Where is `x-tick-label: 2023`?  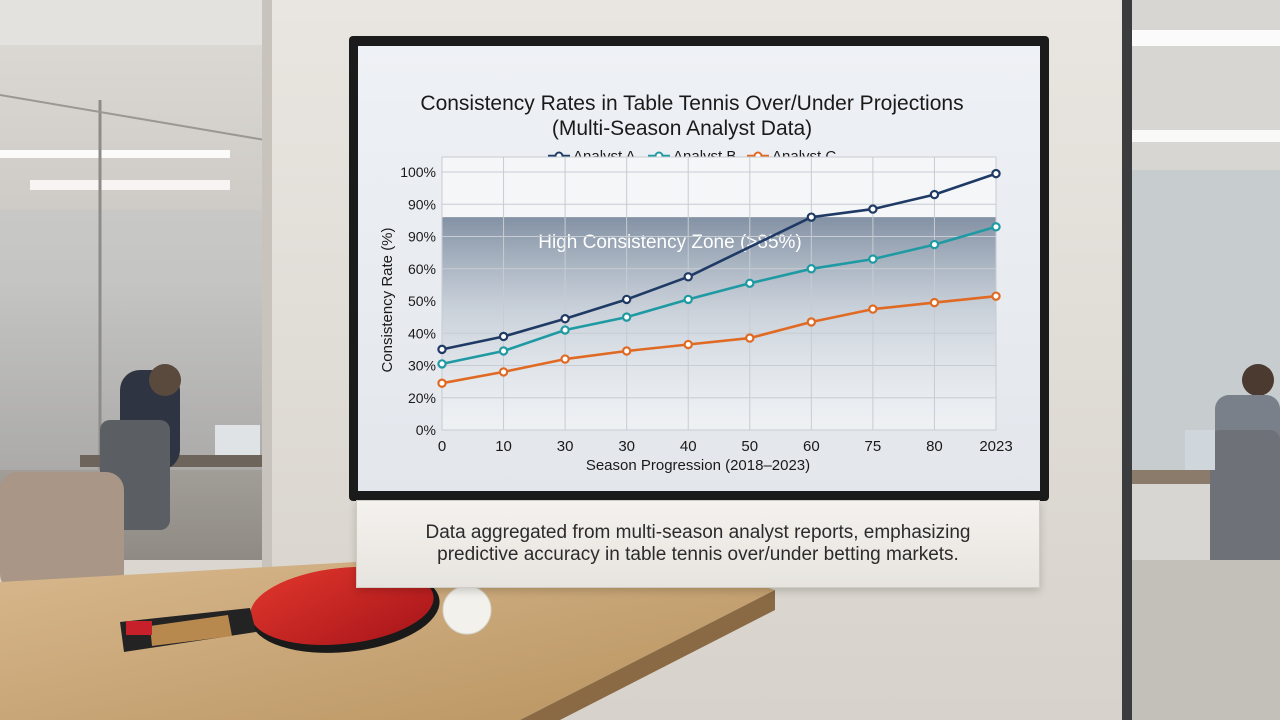 x-tick-label: 2023 is located at coordinates (995, 446).